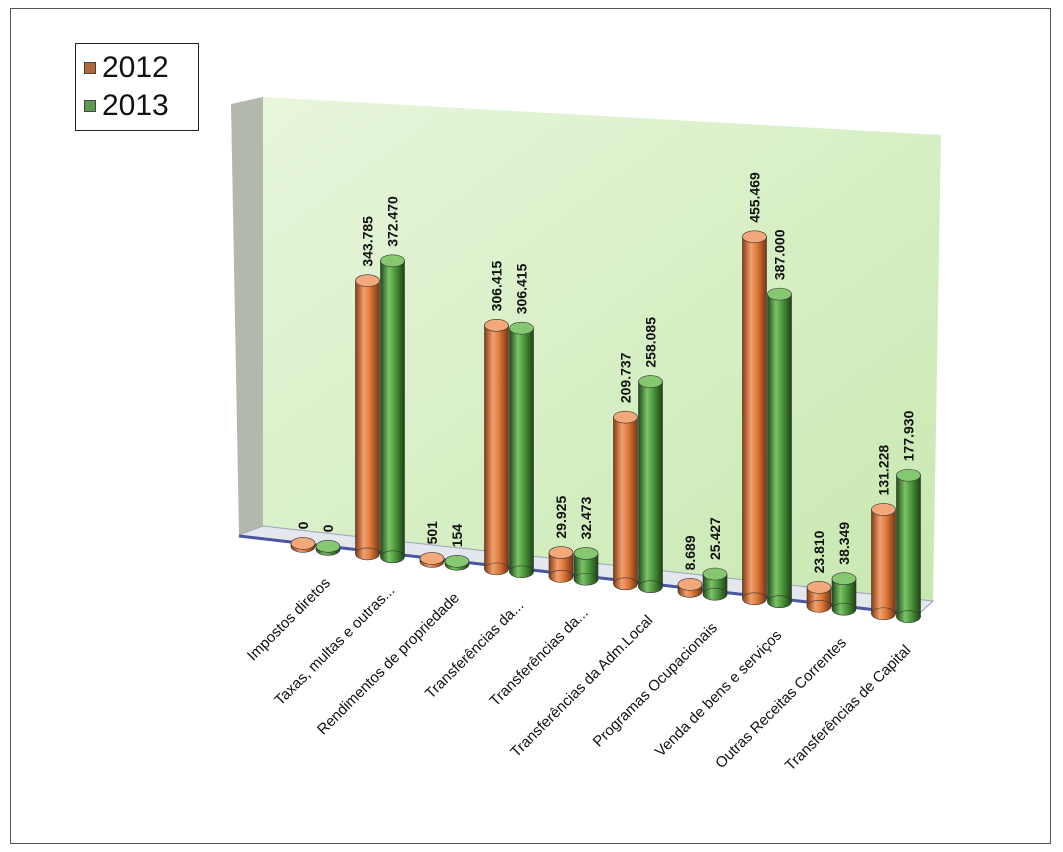  I want to click on value-label-2013-5: 258.085, so click(651, 342).